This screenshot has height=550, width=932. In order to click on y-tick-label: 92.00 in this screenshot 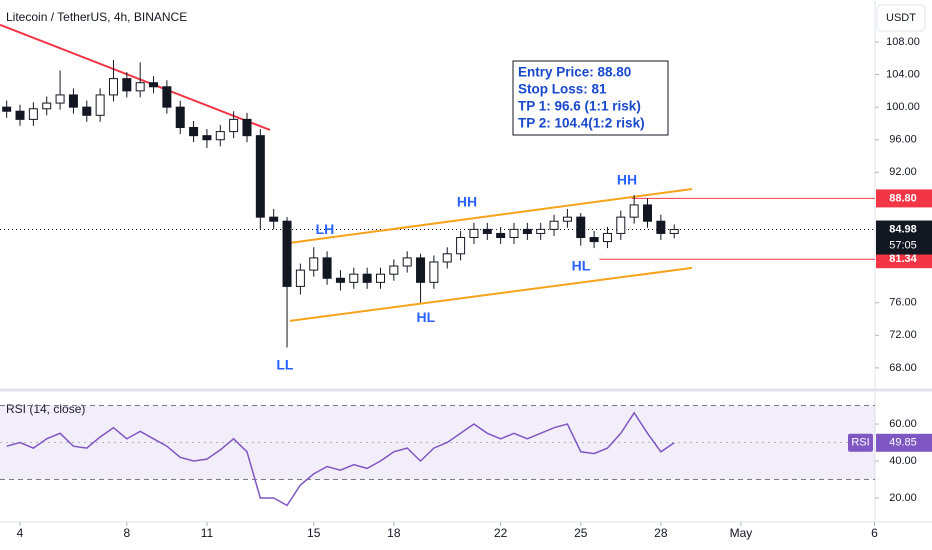, I will do `click(903, 172)`.